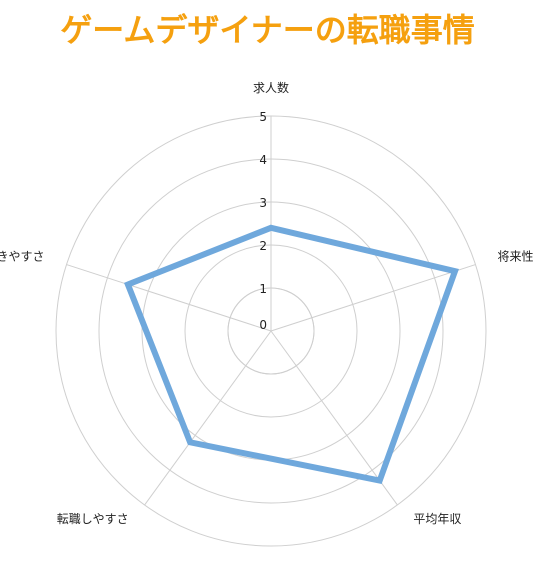  What do you see at coordinates (263, 203) in the screenshot?
I see `tick-label: 3` at bounding box center [263, 203].